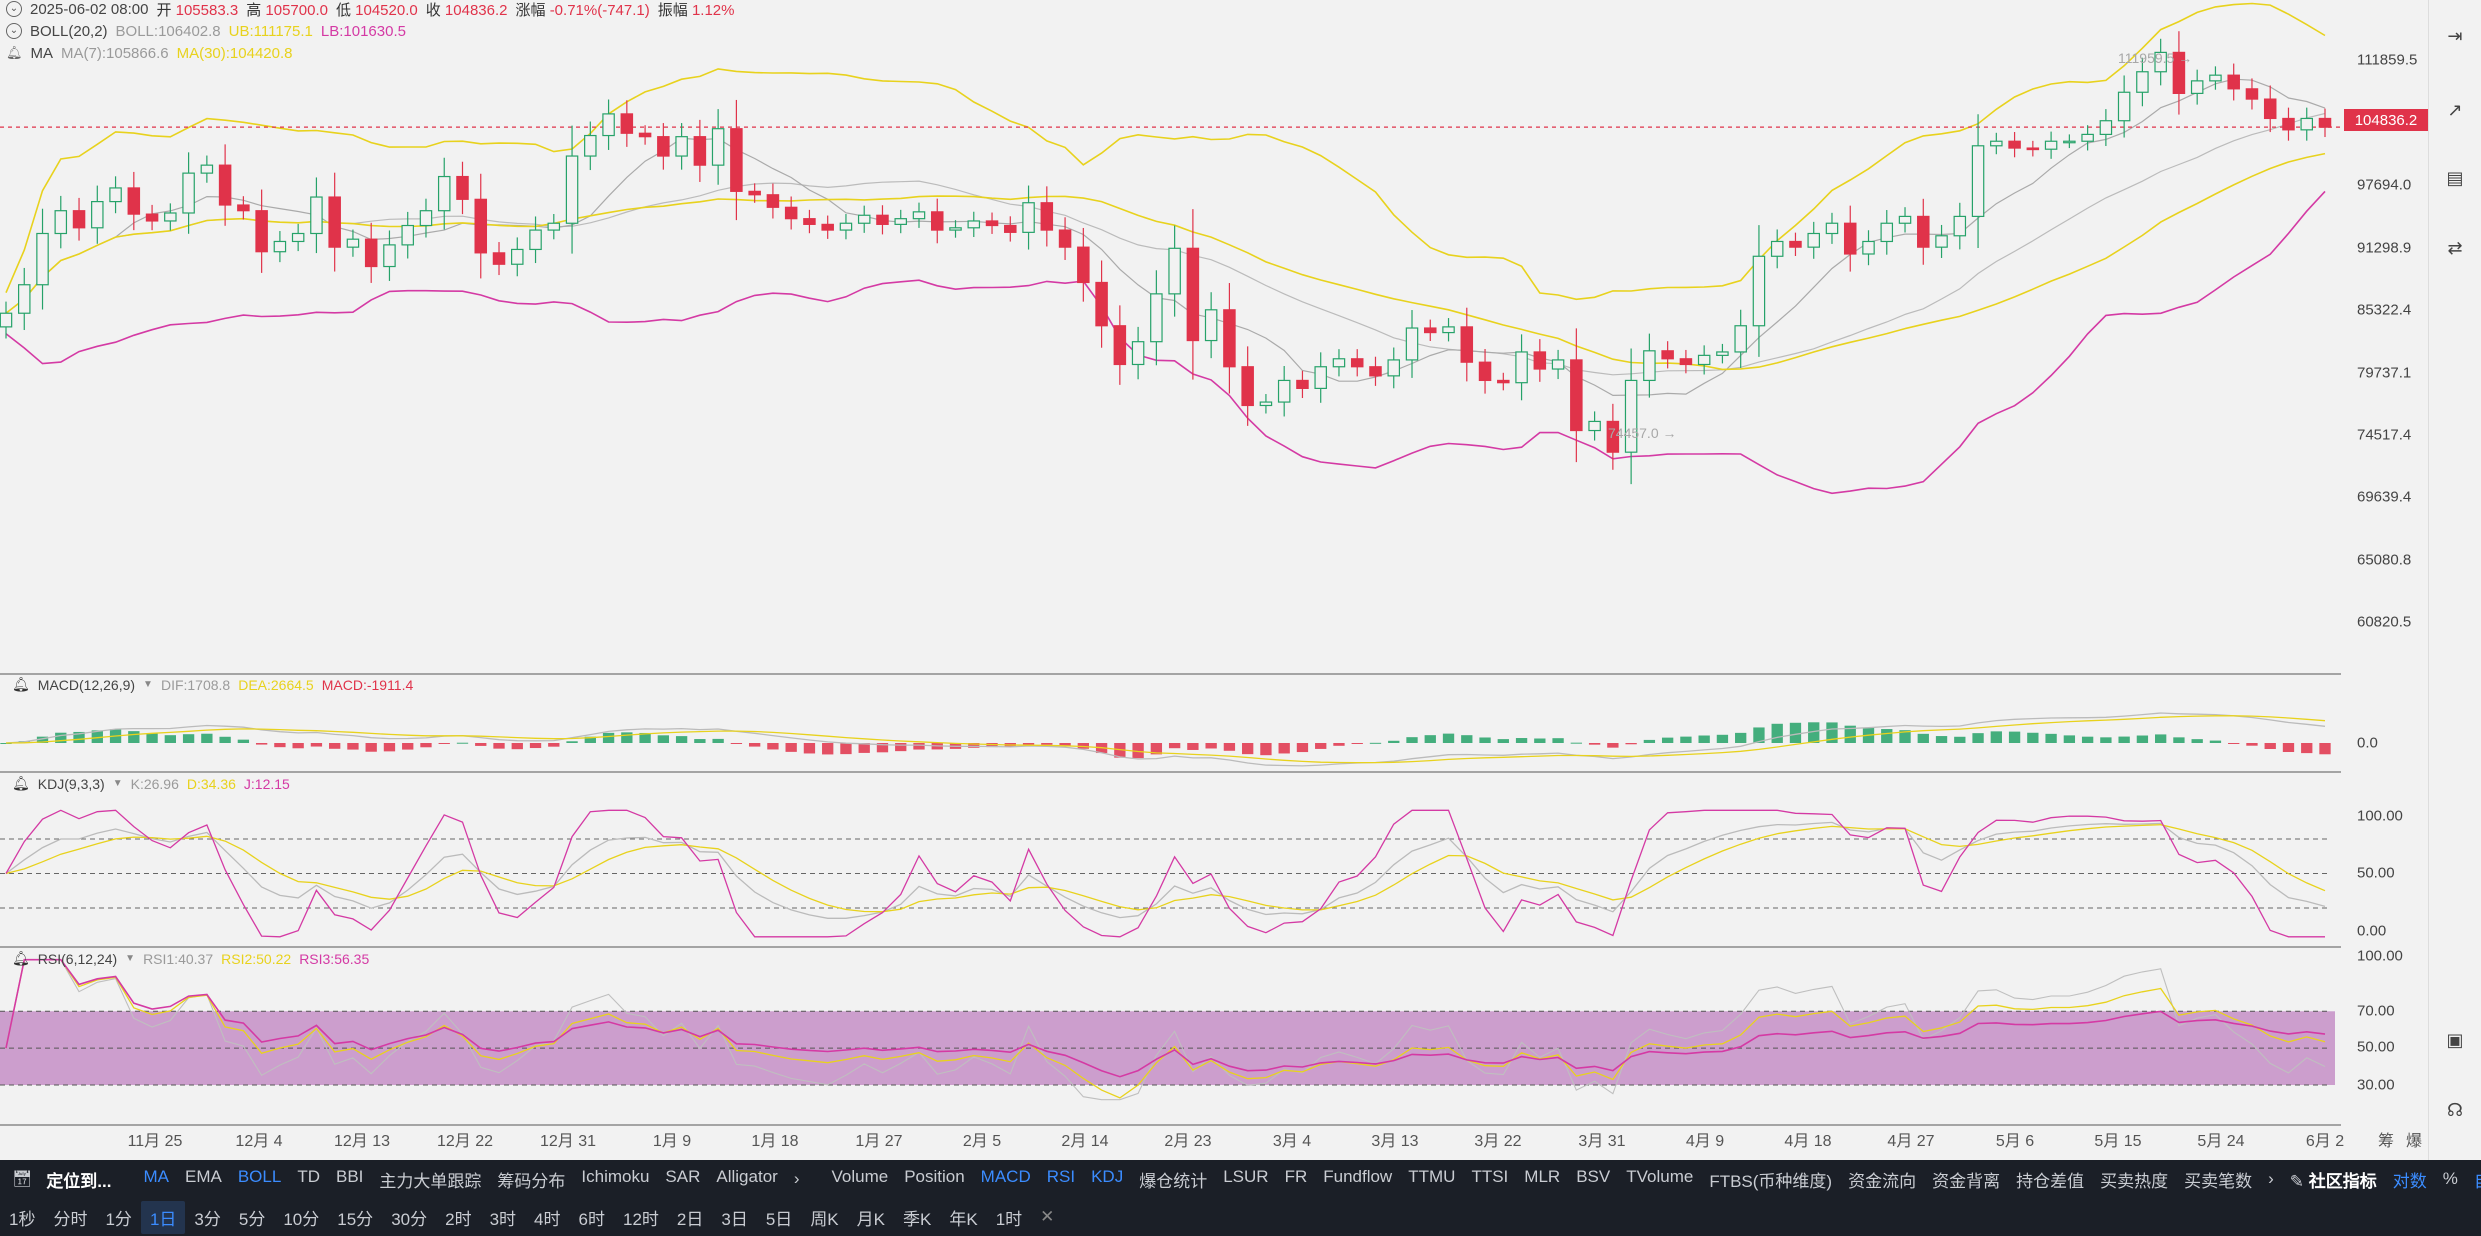 This screenshot has height=1236, width=2481. What do you see at coordinates (458, 1219) in the screenshot?
I see `timeframe-9: 2时` at bounding box center [458, 1219].